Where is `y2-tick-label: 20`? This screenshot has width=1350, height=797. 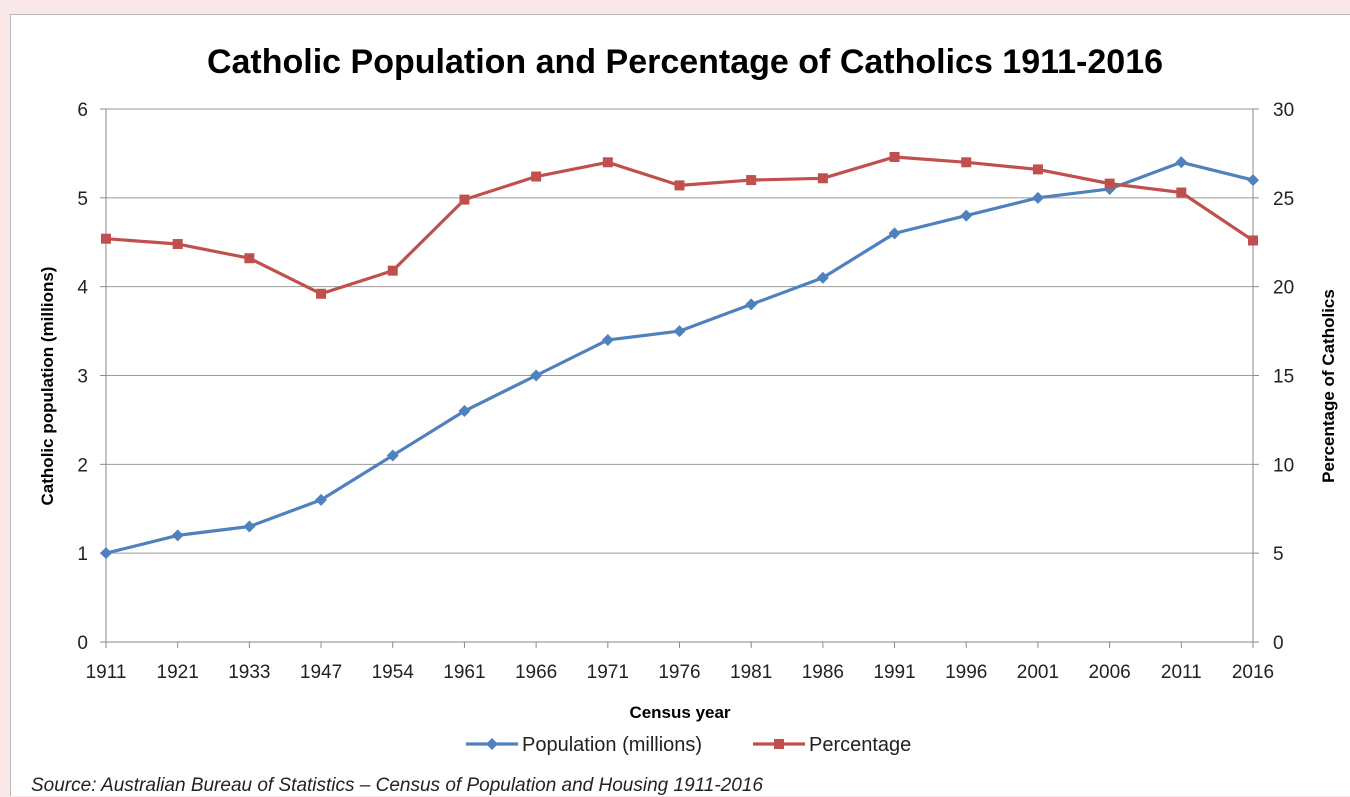 y2-tick-label: 20 is located at coordinates (1283, 288).